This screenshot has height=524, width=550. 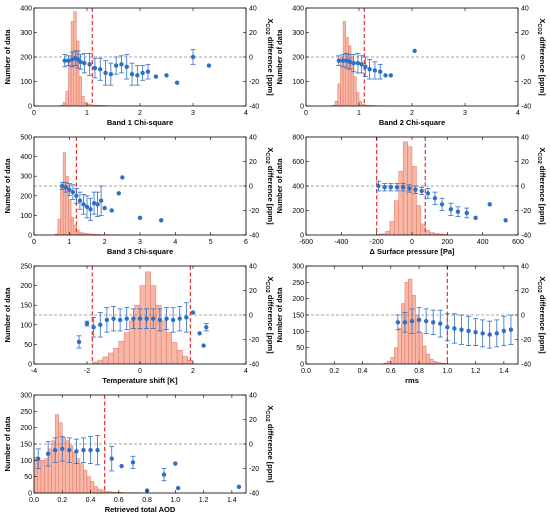 What do you see at coordinates (483, 242) in the screenshot?
I see `x-tick-label: 400` at bounding box center [483, 242].